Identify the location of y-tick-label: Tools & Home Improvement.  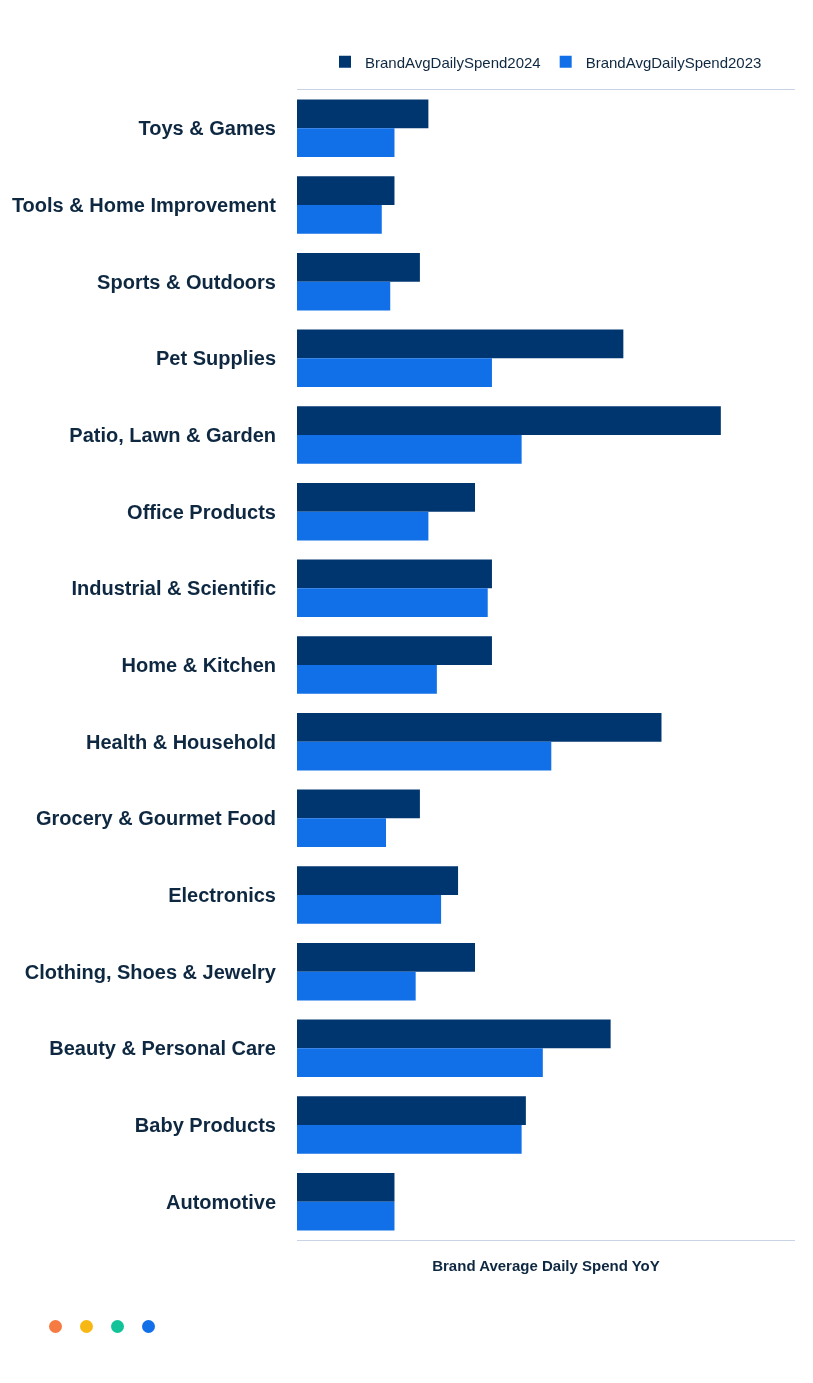
(144, 205).